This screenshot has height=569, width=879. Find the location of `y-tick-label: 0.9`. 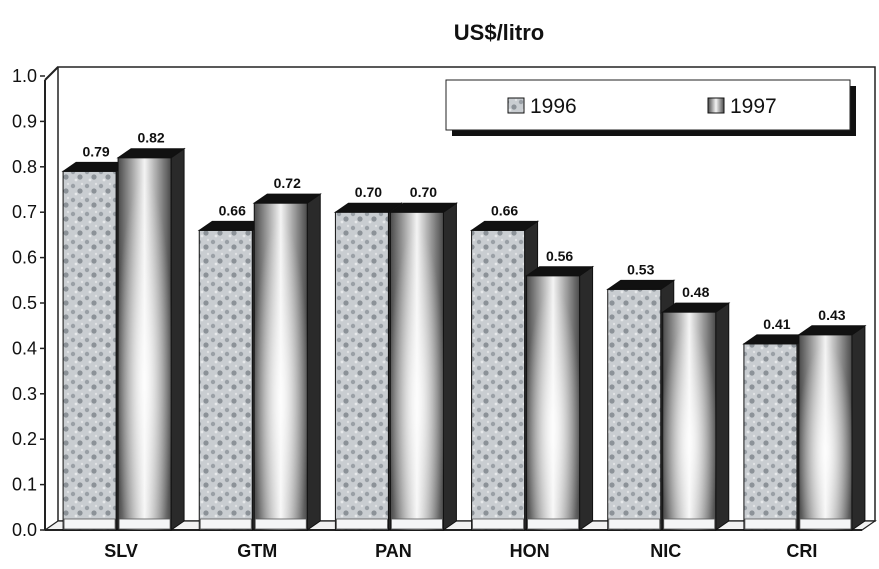

y-tick-label: 0.9 is located at coordinates (24, 121).